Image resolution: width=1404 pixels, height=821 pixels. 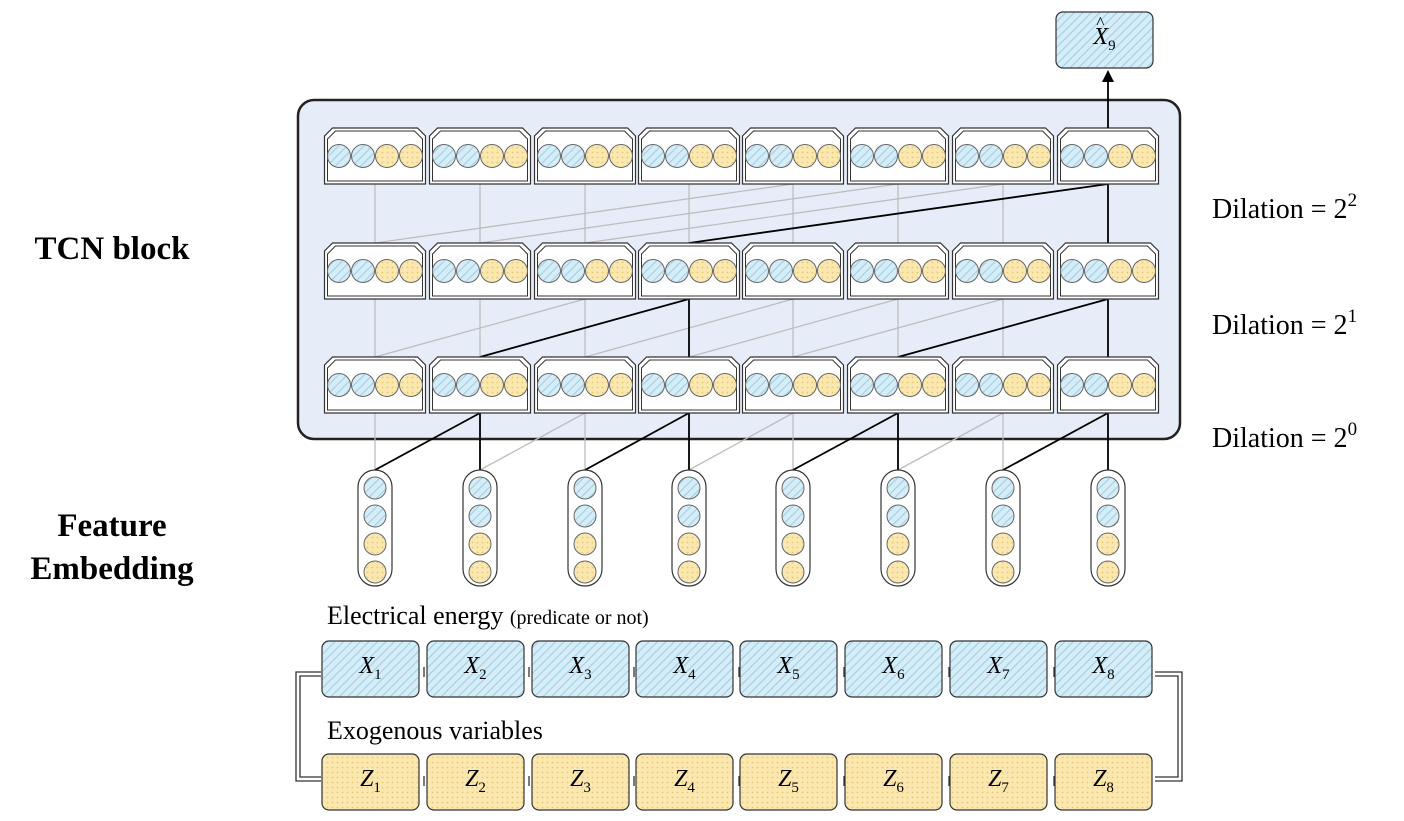 I want to click on x-input-label: X1, so click(x=370, y=668).